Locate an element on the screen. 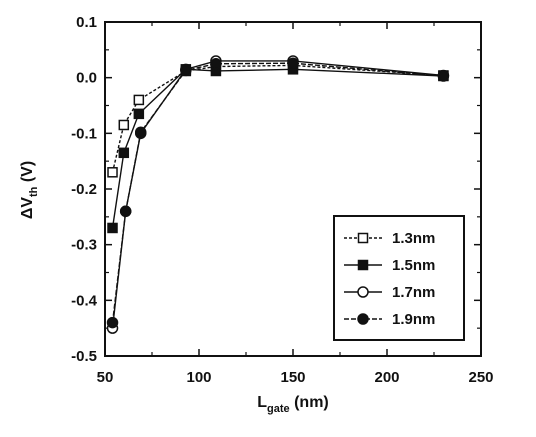 The width and height of the screenshot is (536, 437). x-tick-label: 150 is located at coordinates (292, 377).